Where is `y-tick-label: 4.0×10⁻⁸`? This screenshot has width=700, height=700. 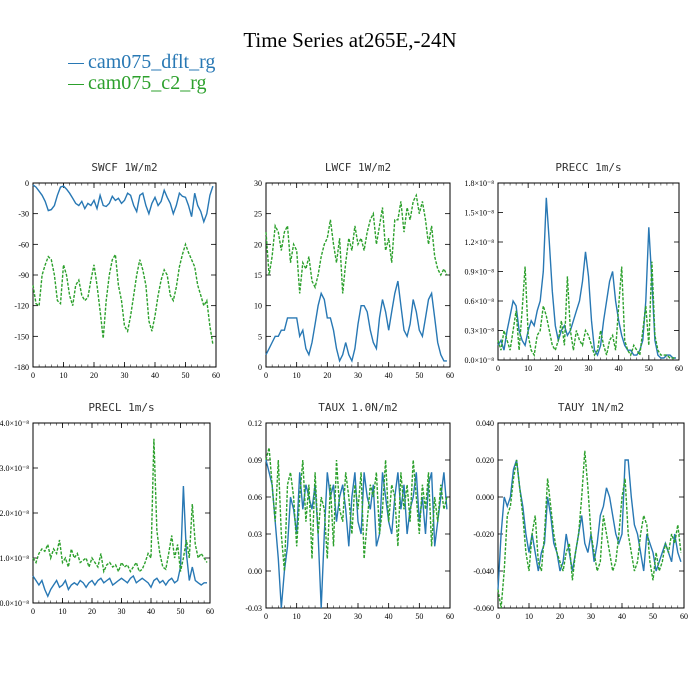
y-tick-label: 4.0×10⁻⁸ is located at coordinates (14, 423).